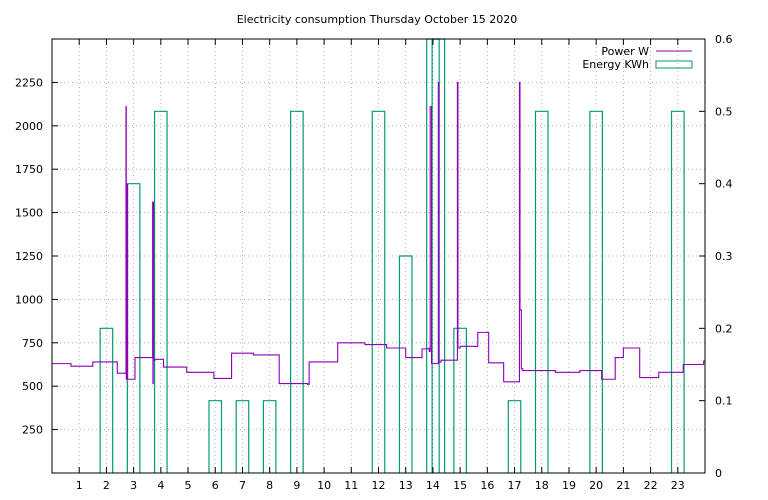 The image size is (768, 500). I want to click on x-tick-label: 9, so click(296, 485).